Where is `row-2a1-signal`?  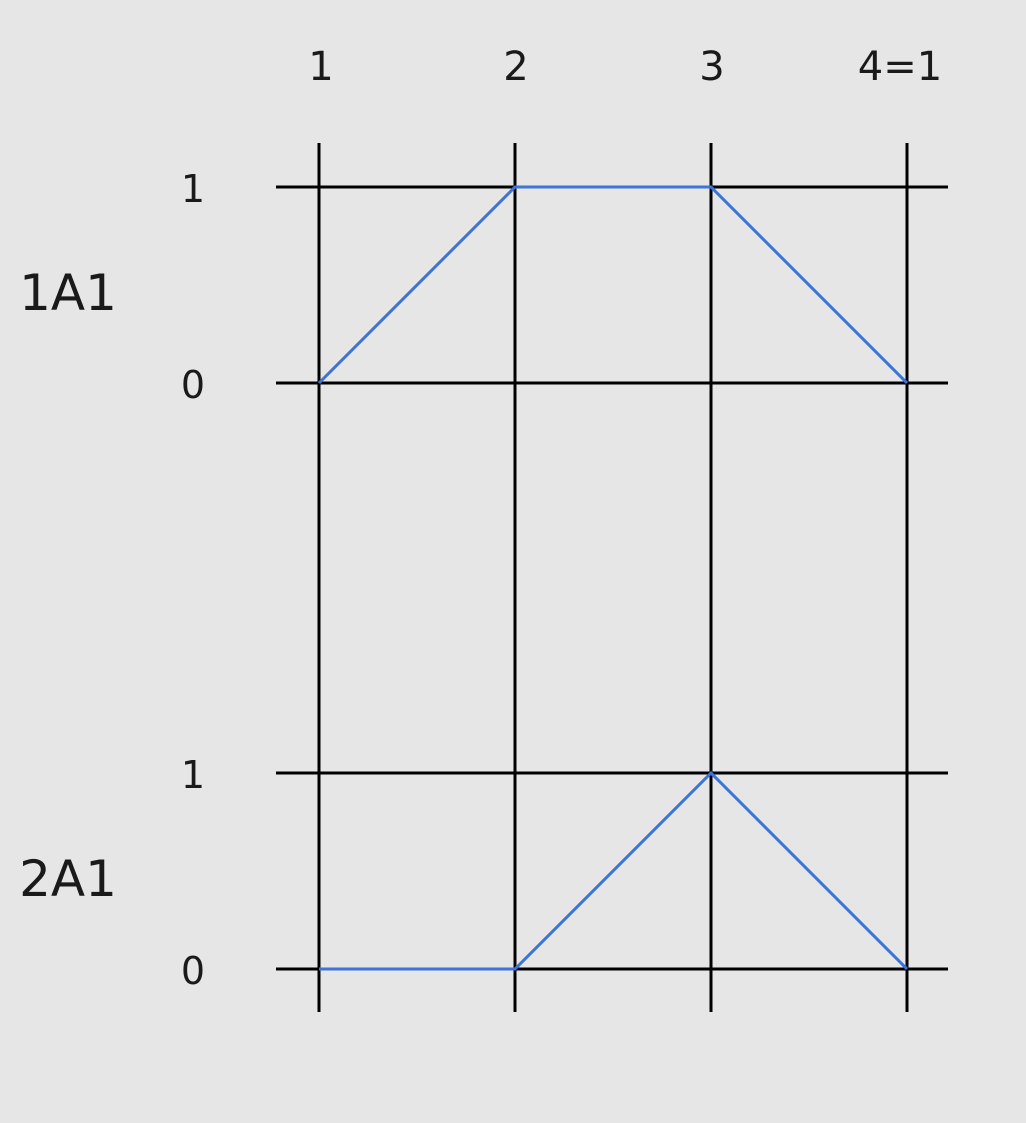 row-2a1-signal is located at coordinates (614, 870).